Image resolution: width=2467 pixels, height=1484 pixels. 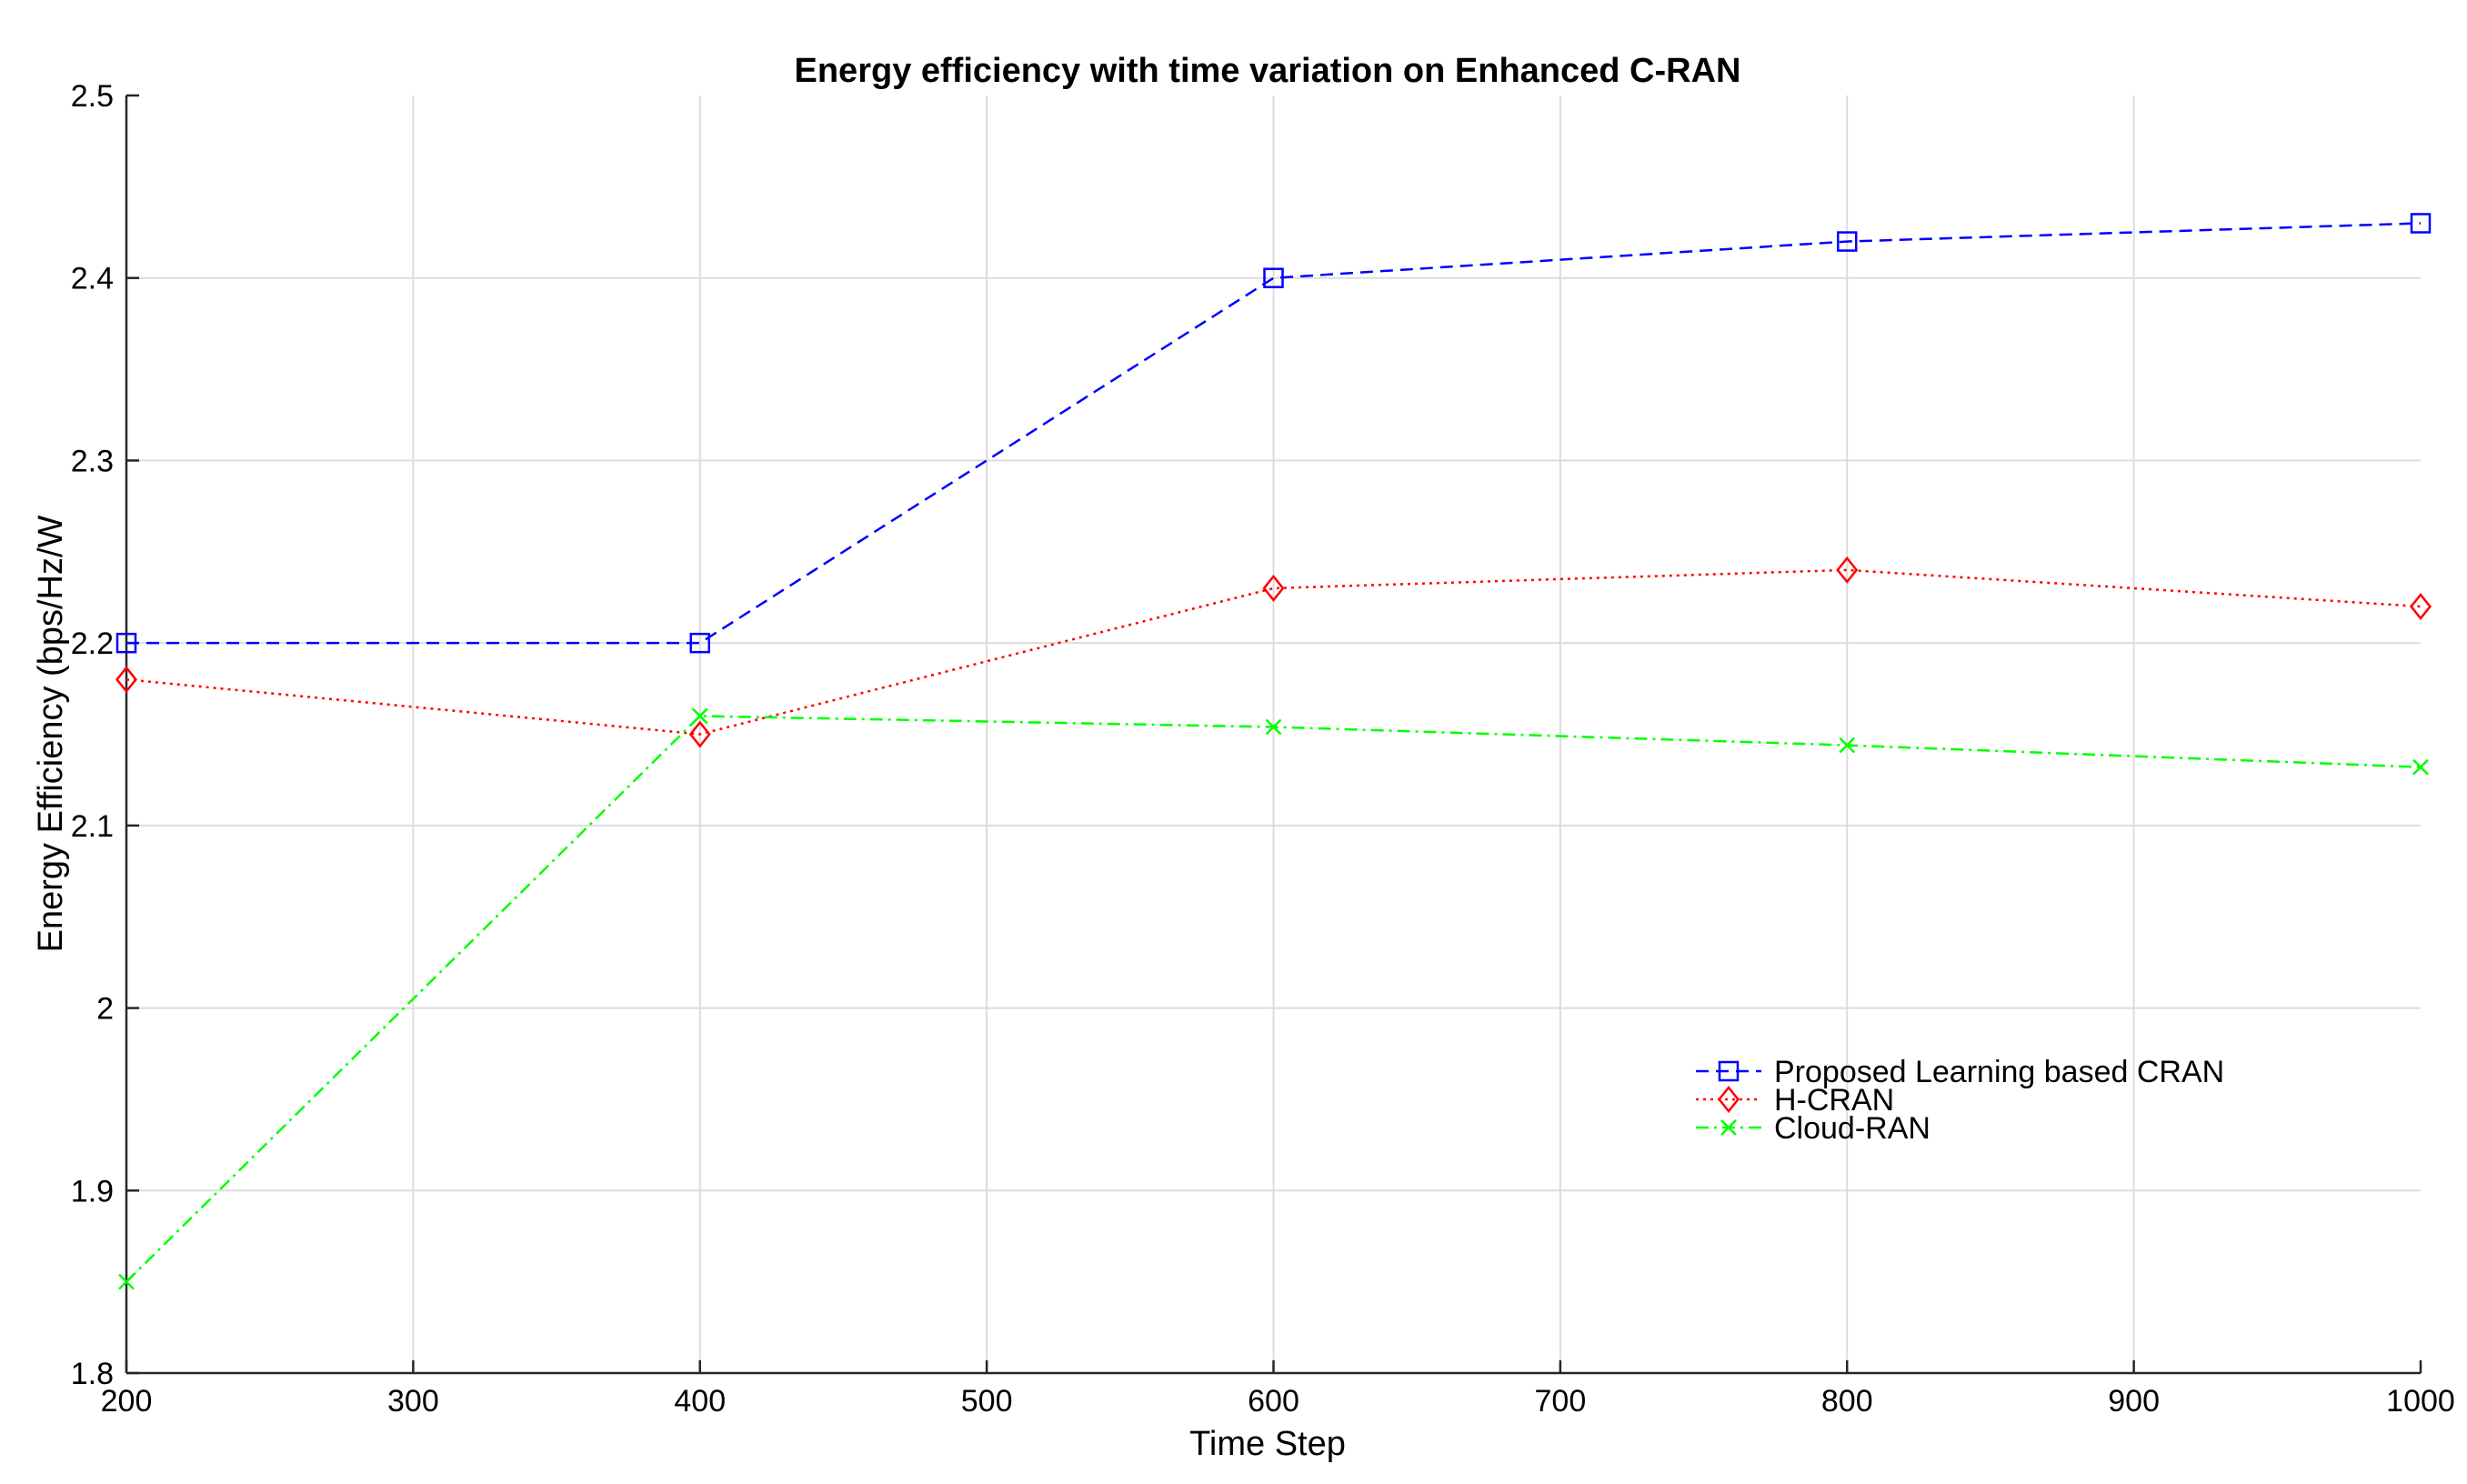 What do you see at coordinates (93, 461) in the screenshot?
I see `y-tick-label: 2.3` at bounding box center [93, 461].